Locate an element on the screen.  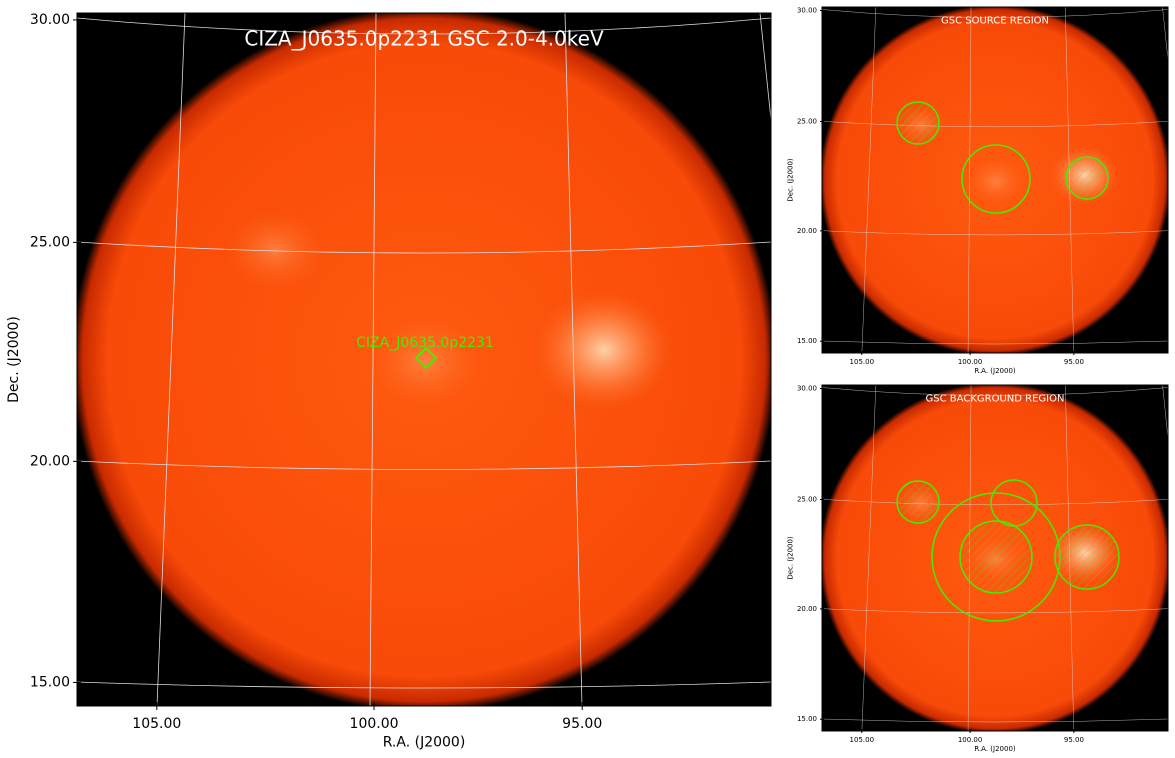
sky-image is located at coordinates (995, 180).